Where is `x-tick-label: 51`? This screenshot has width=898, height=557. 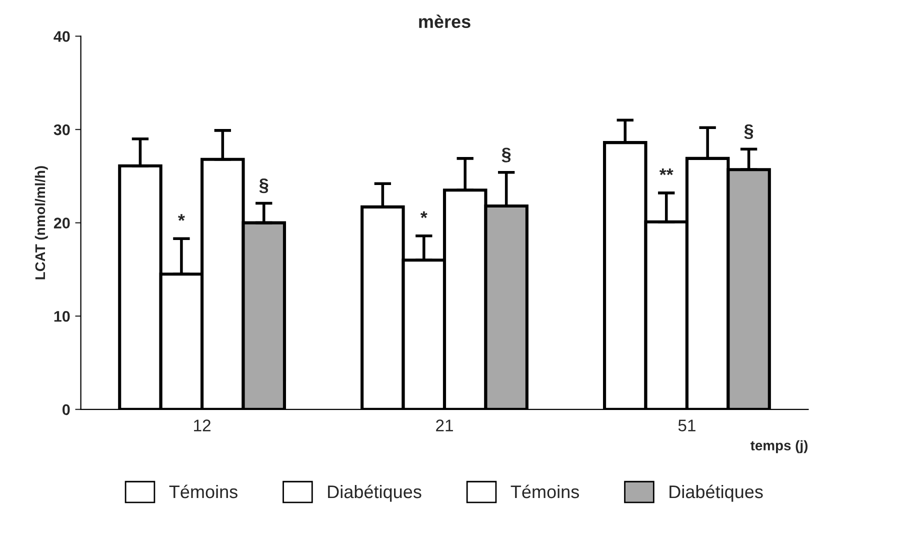
x-tick-label: 51 is located at coordinates (687, 426).